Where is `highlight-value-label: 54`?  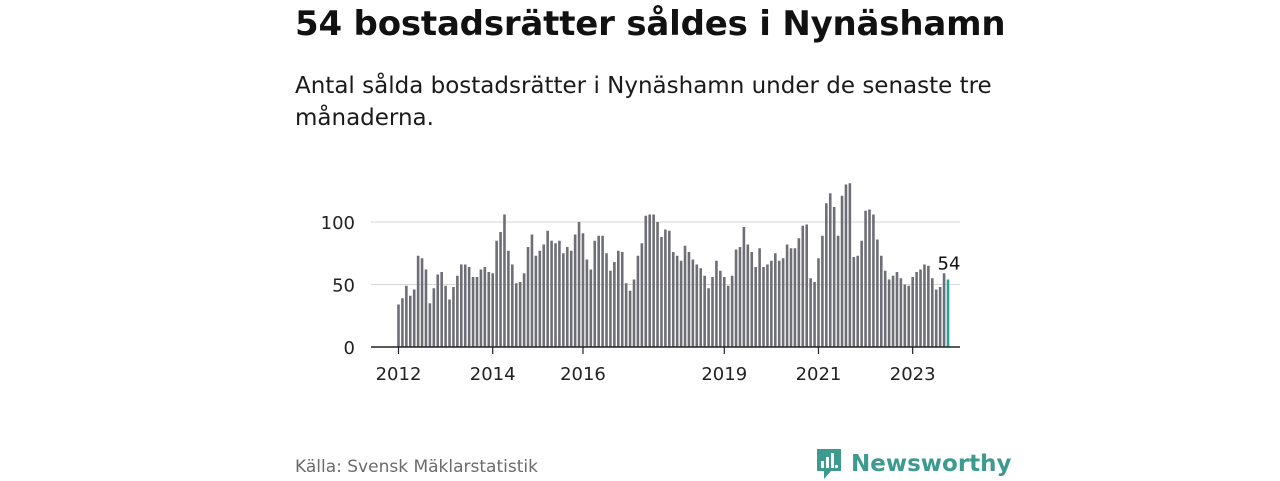
highlight-value-label: 54 is located at coordinates (949, 264).